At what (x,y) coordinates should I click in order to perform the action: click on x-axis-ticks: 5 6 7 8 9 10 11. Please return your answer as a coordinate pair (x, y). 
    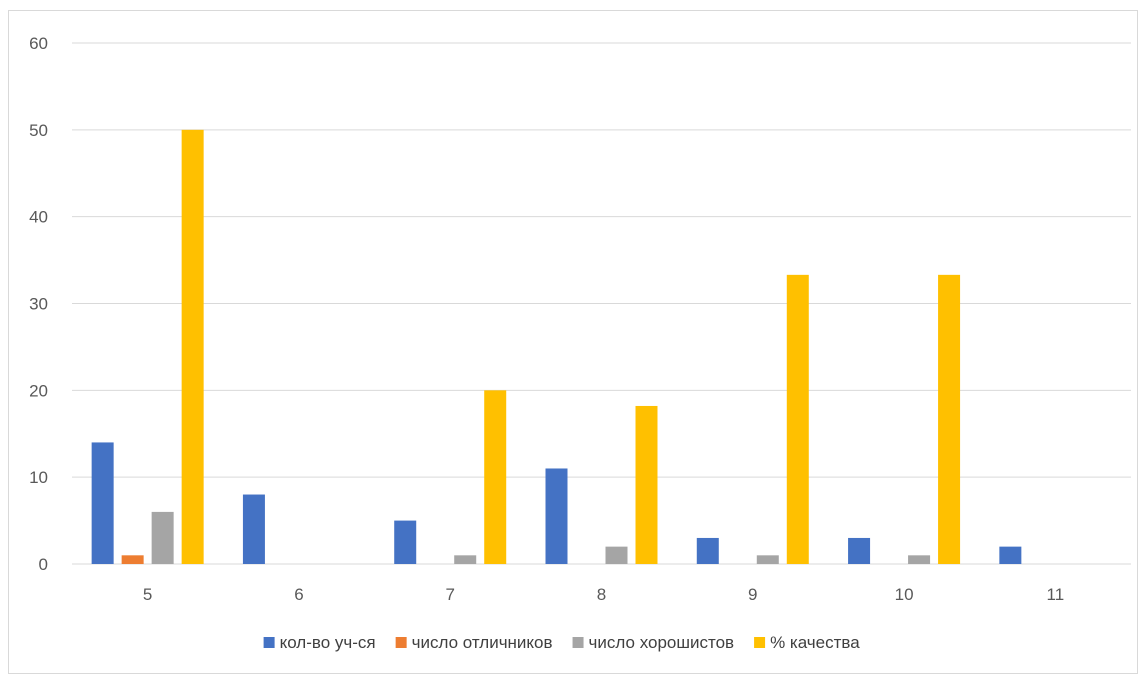
    Looking at the image, I should click on (603, 594).